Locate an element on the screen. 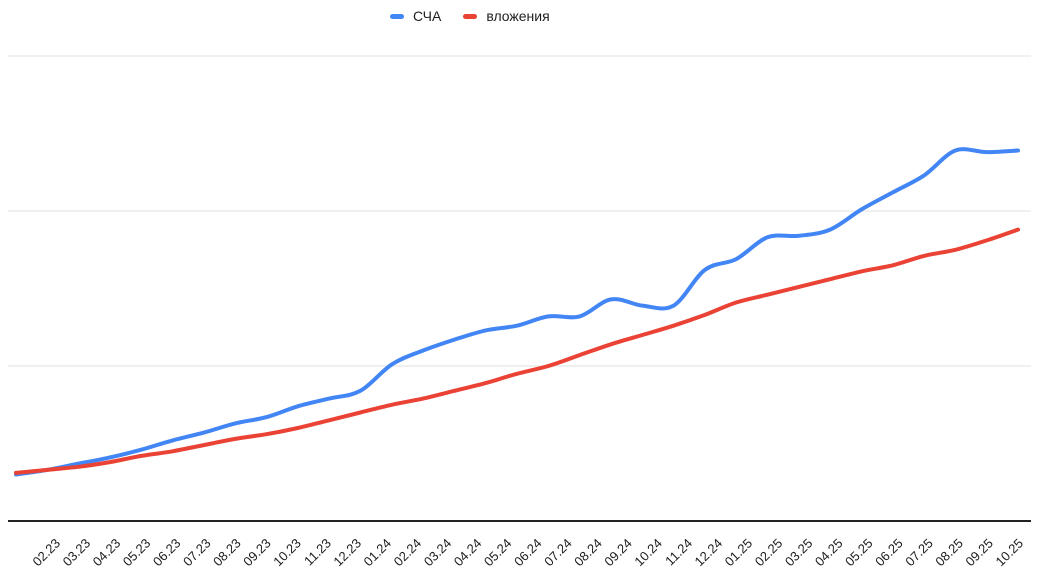  x-axis-label: 03.25 is located at coordinates (799, 553).